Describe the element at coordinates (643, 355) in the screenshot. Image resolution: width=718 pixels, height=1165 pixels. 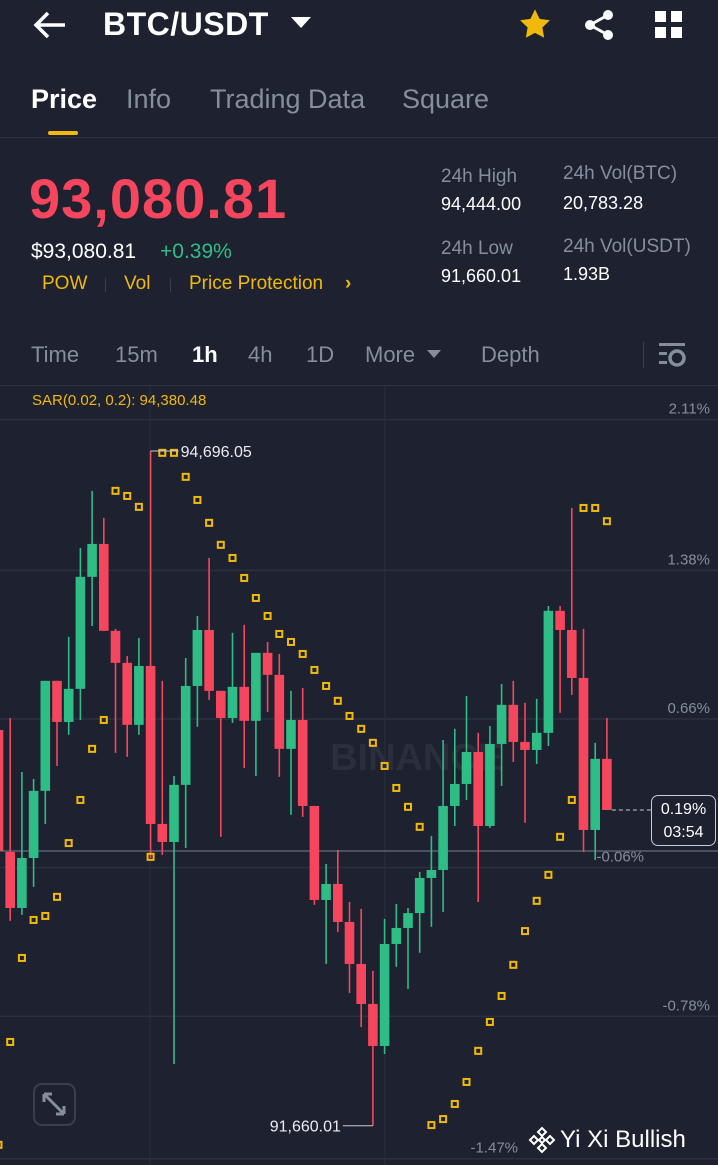
I see `toolbar-divider` at that location.